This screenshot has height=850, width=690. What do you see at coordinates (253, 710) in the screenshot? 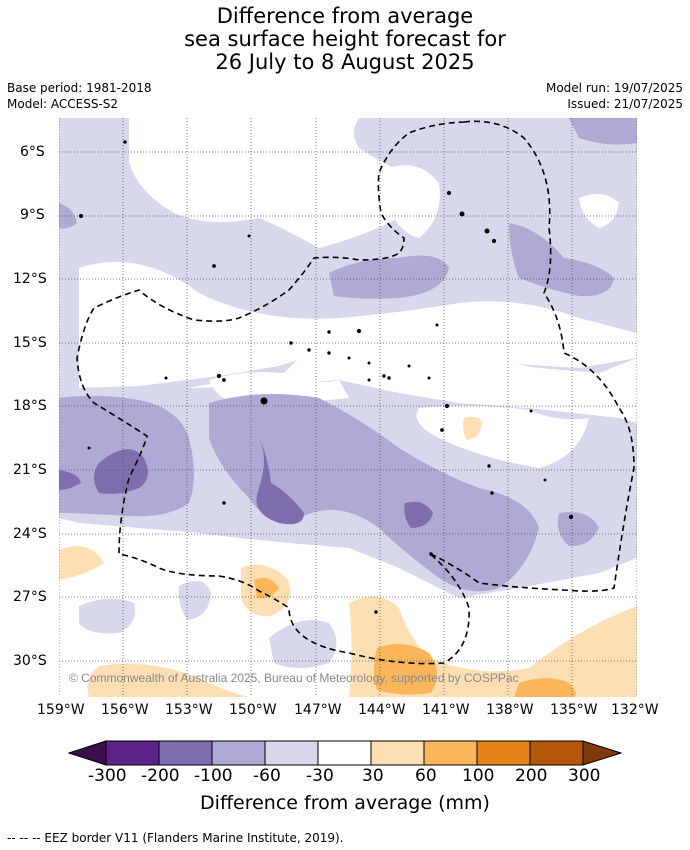
I see `lon-tick: 150°W` at bounding box center [253, 710].